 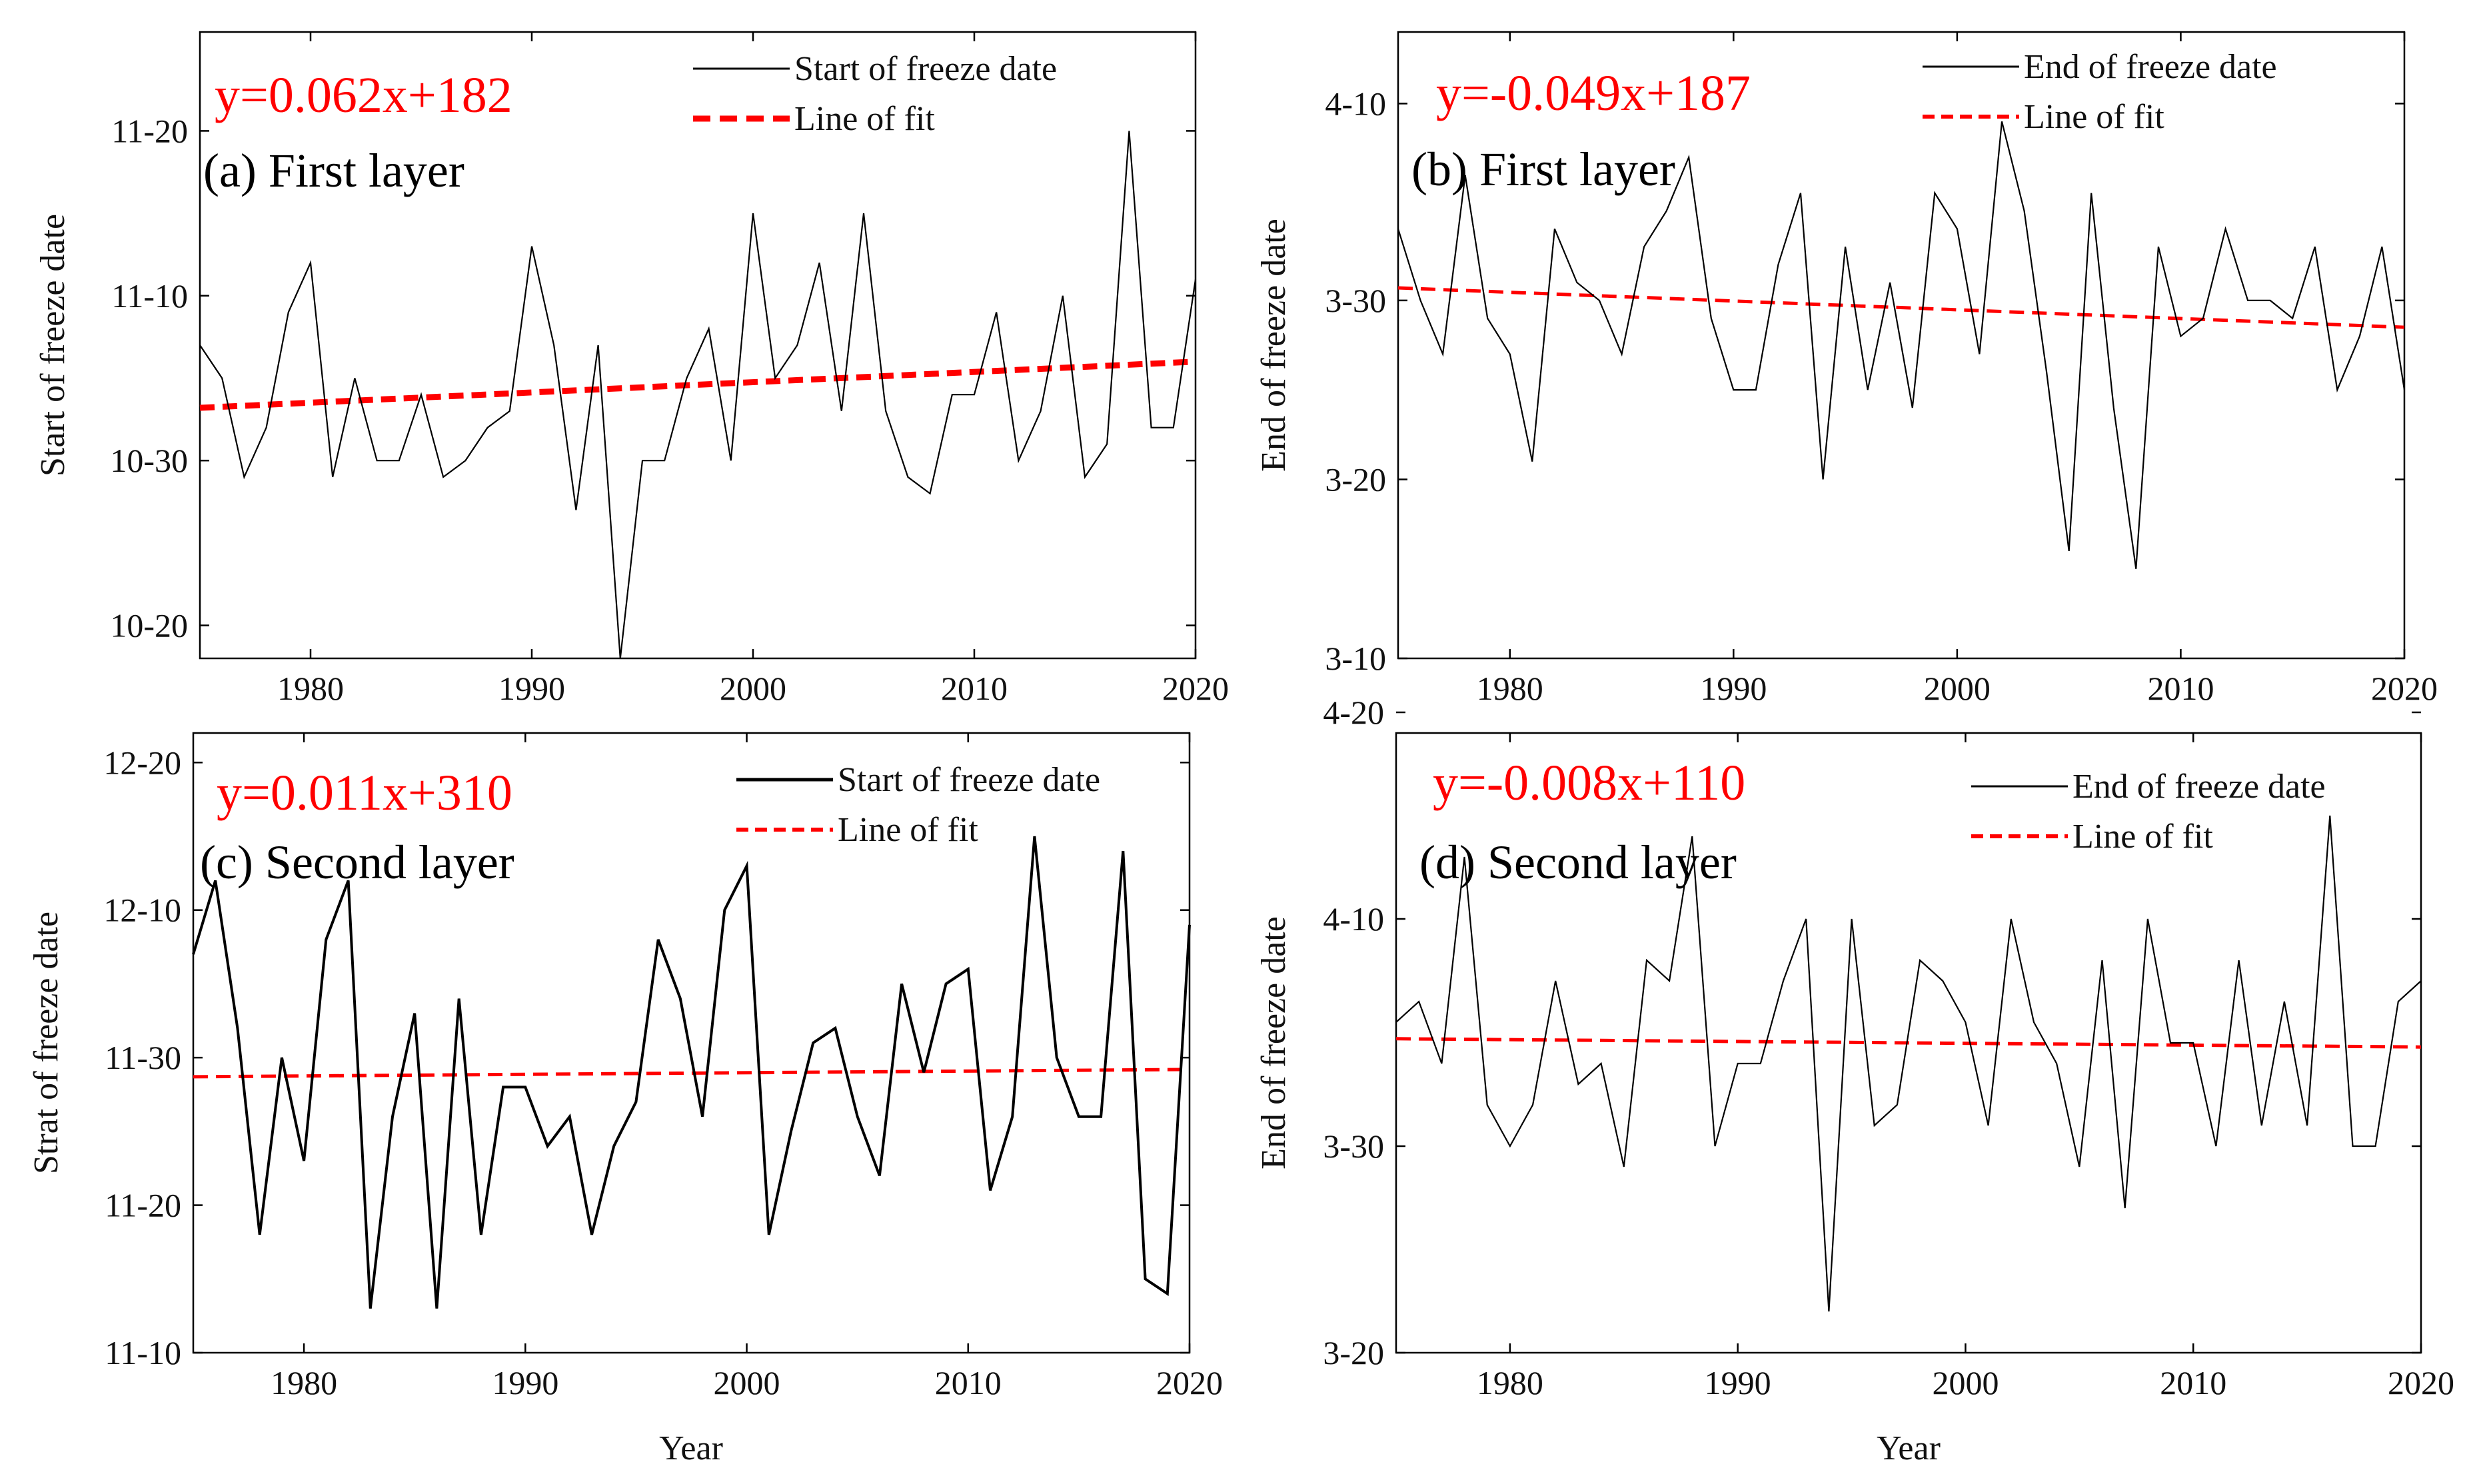 What do you see at coordinates (1733, 688) in the screenshot?
I see `x-tick-label-b-1990: 1990` at bounding box center [1733, 688].